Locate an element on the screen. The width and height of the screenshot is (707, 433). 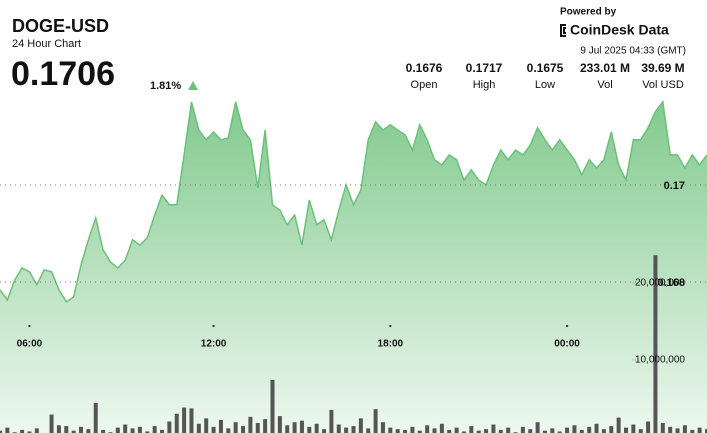
chart-subtitle: 24 Hour Chart is located at coordinates (46, 44).